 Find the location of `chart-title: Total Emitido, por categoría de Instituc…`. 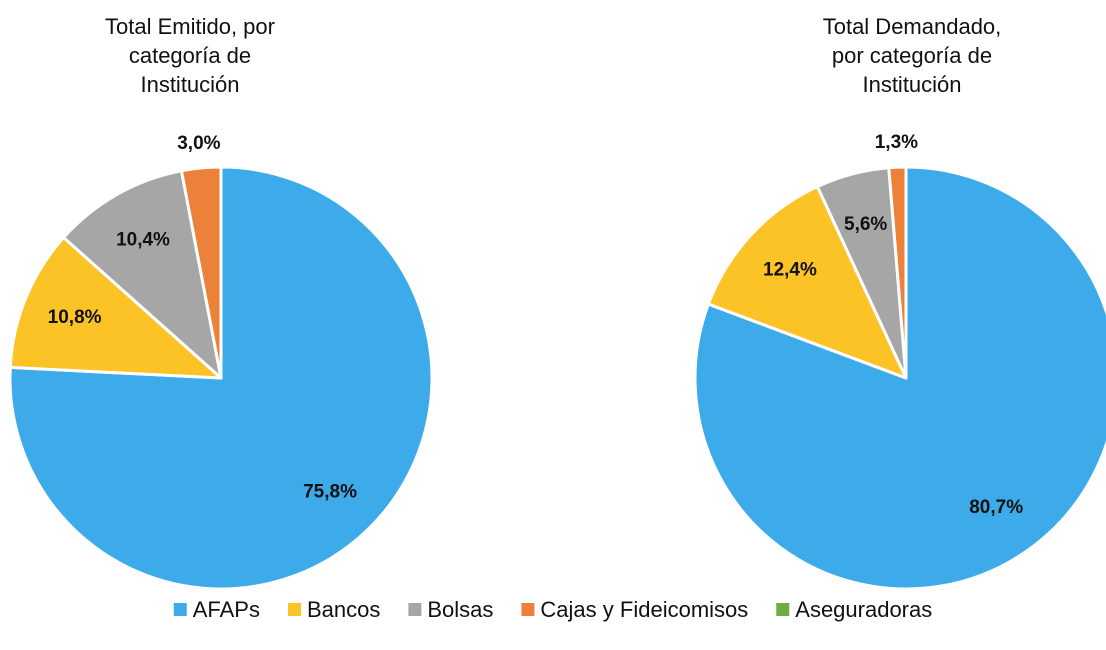

chart-title: Total Emitido, por categoría de Instituc… is located at coordinates (190, 55).